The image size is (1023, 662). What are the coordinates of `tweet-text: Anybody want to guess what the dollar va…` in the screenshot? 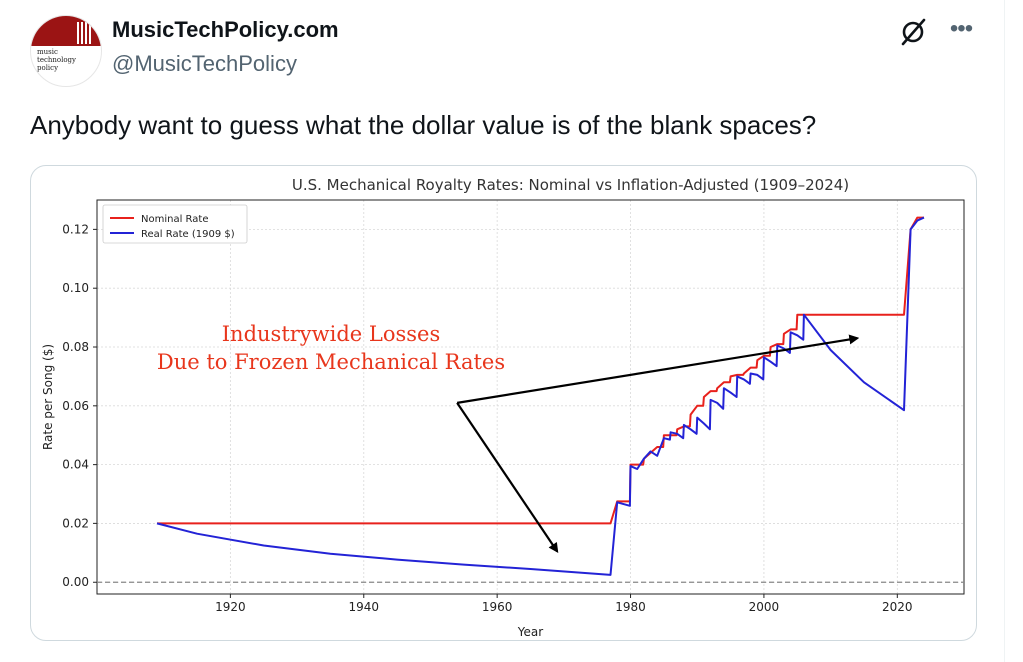 It's located at (423, 125).